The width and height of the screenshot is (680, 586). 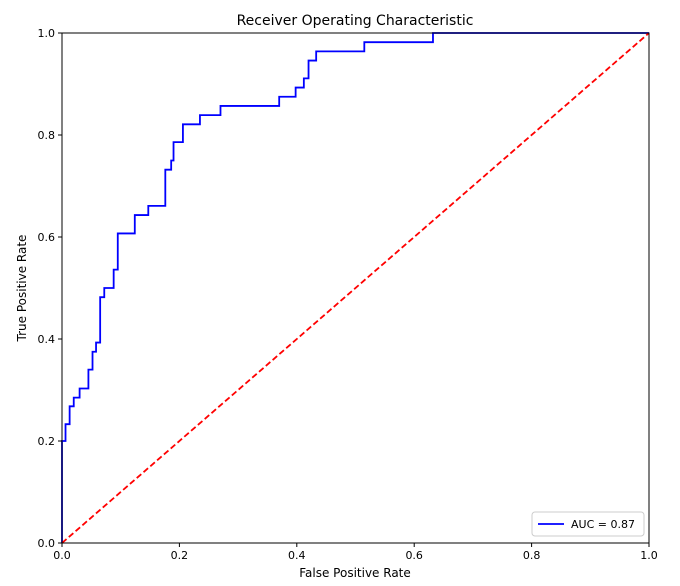 What do you see at coordinates (180, 555) in the screenshot?
I see `x-tick-label: 0.2` at bounding box center [180, 555].